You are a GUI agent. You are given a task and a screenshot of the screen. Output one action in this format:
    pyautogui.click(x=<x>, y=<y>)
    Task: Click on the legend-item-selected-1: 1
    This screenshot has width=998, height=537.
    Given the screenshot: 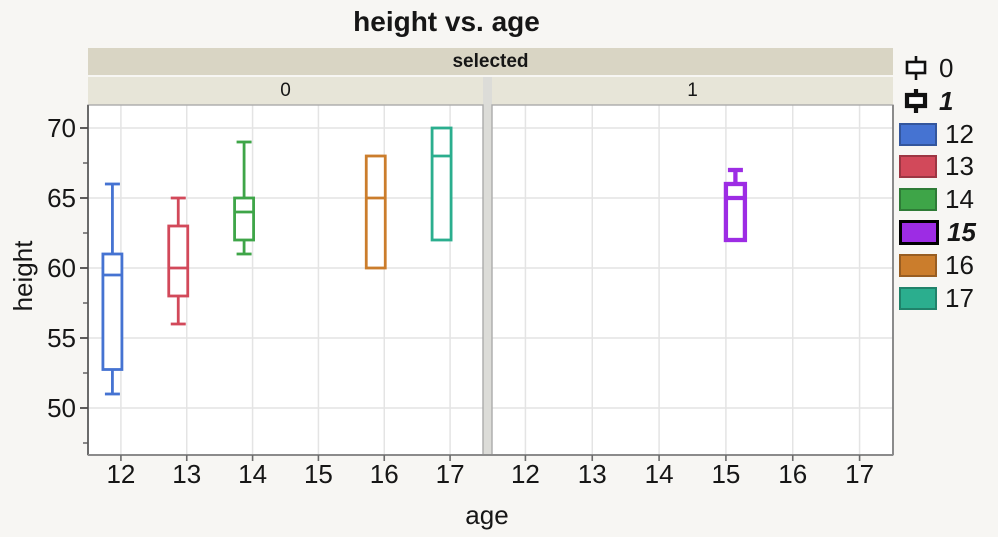 What is the action you would take?
    pyautogui.click(x=927, y=101)
    